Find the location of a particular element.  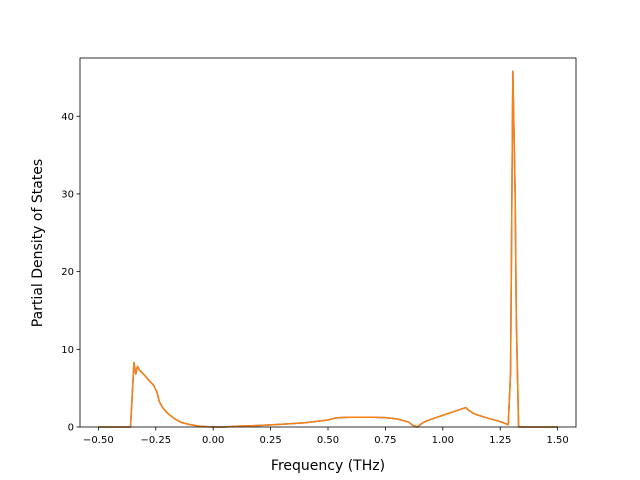

x-tick-label: 0.75 is located at coordinates (385, 440).